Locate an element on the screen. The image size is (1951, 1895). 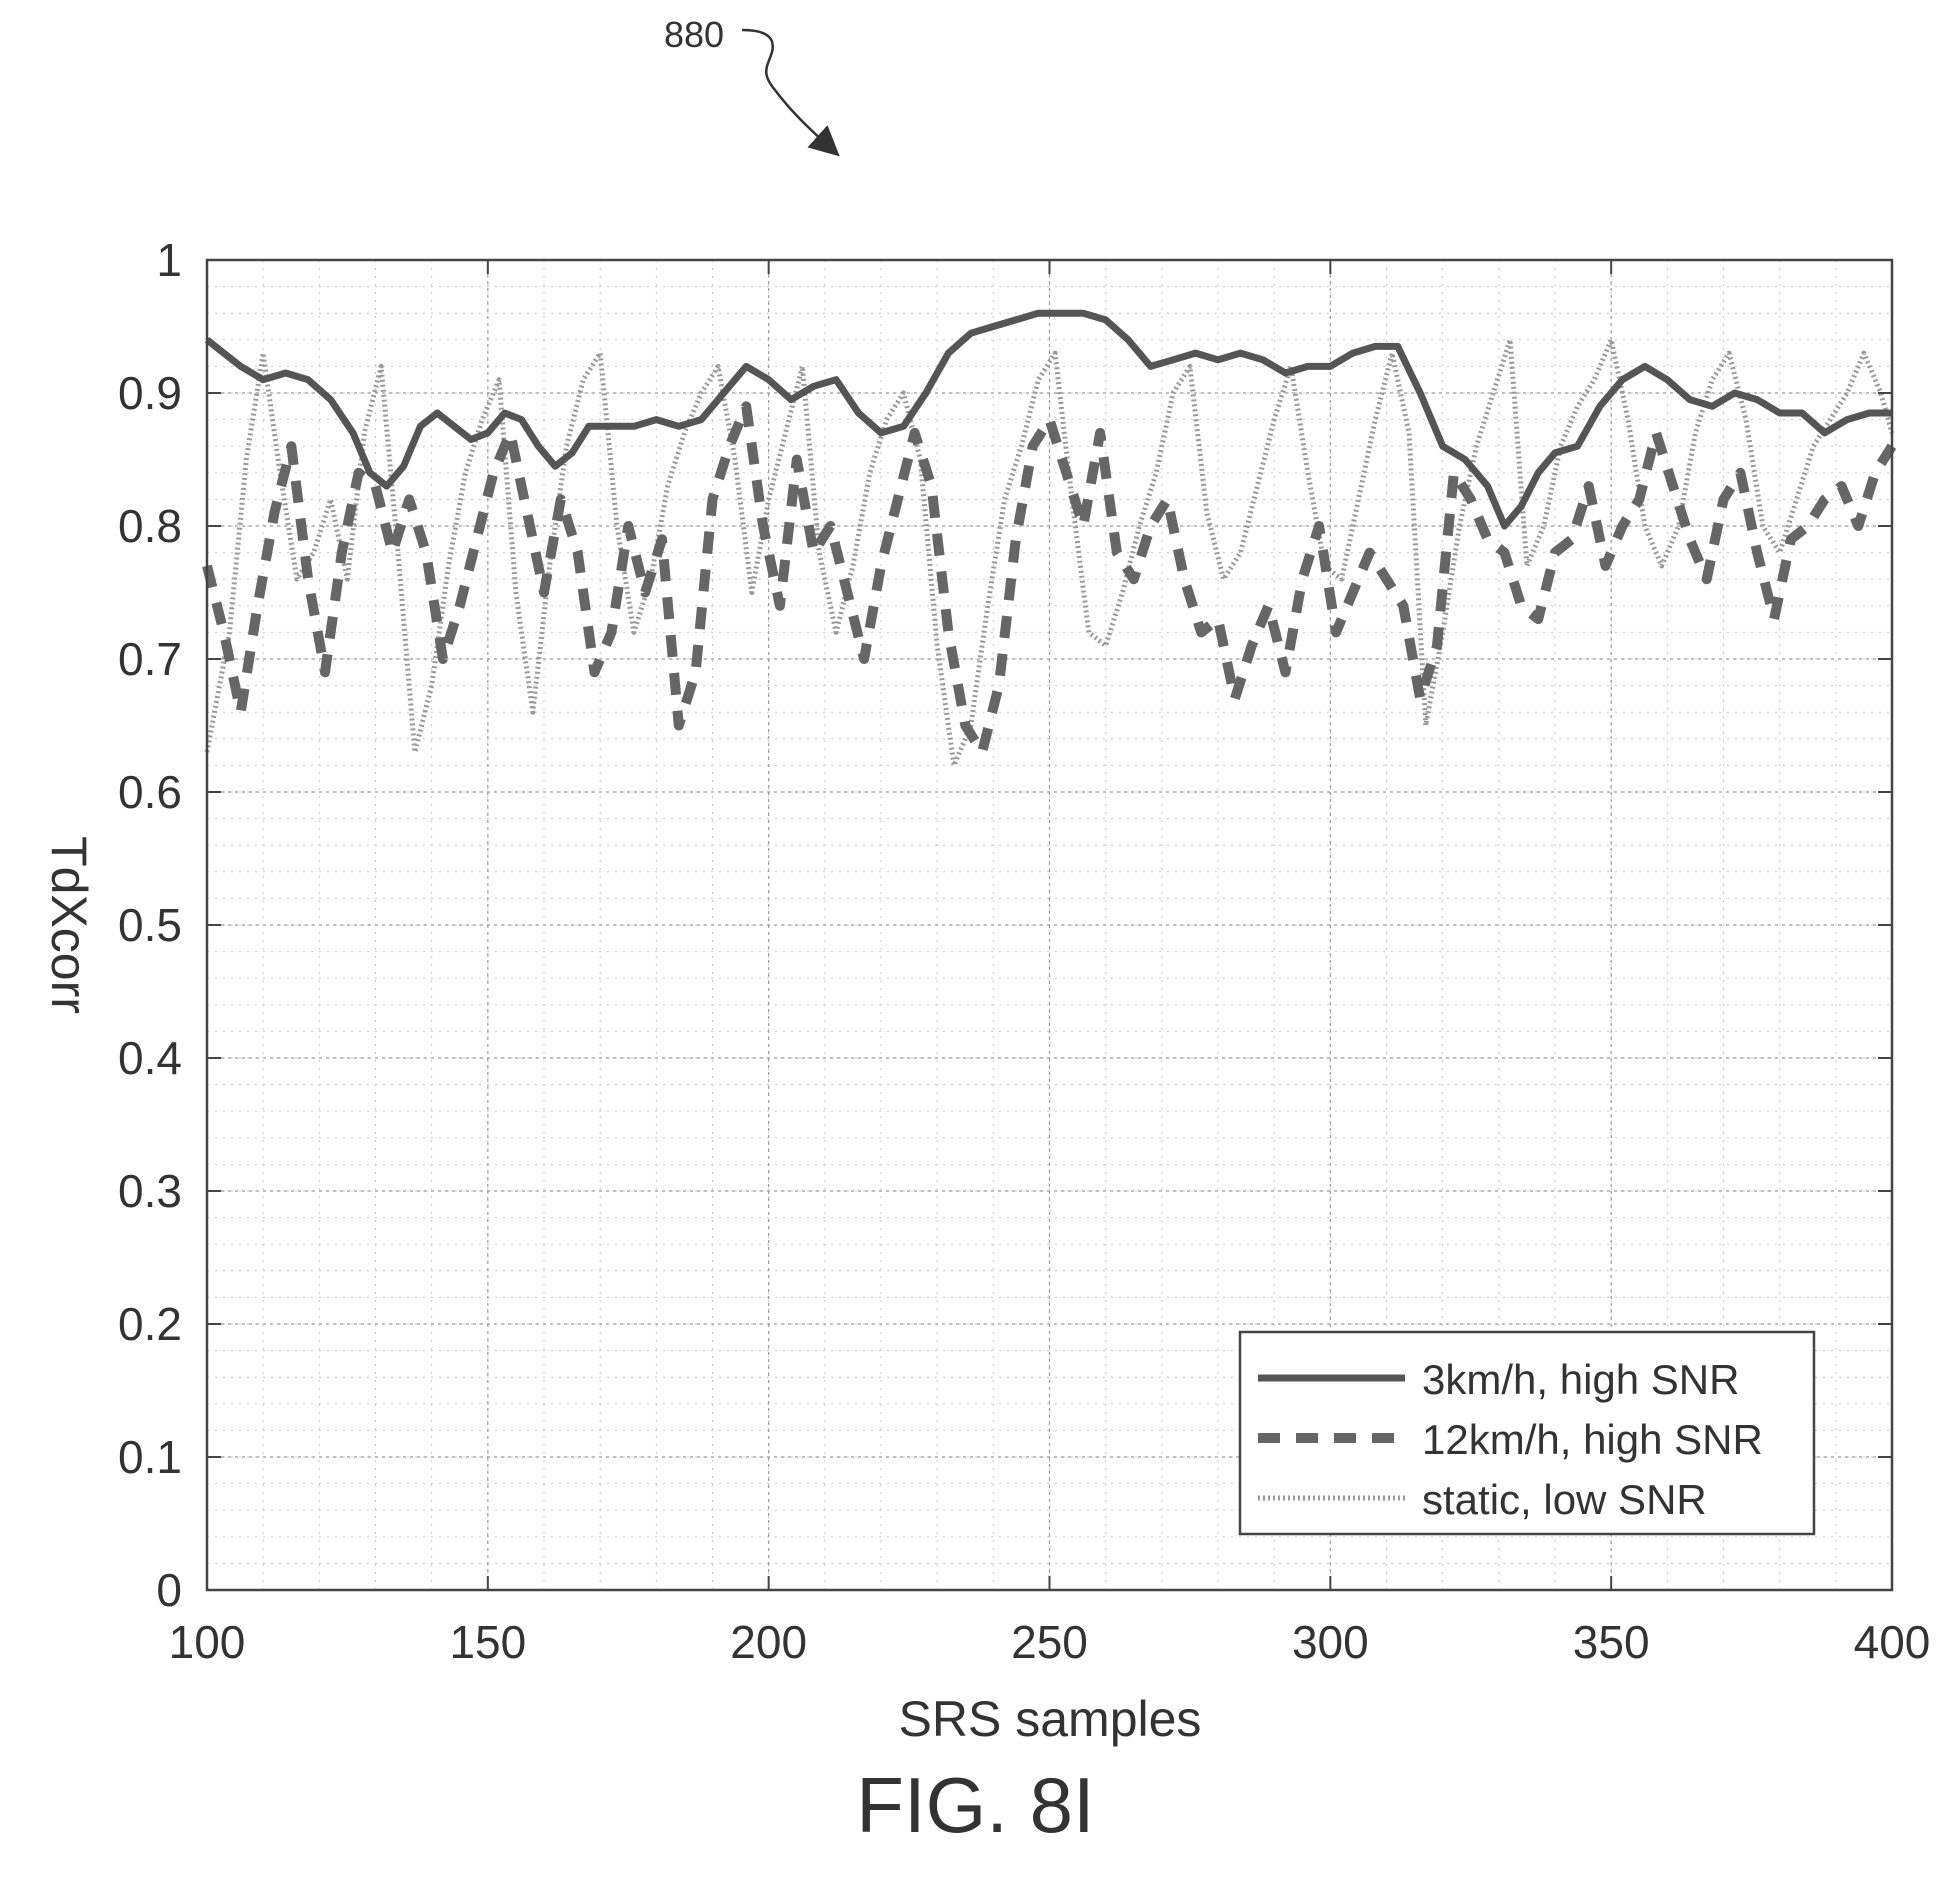
x-tick-label: 350 is located at coordinates (1611, 1642).